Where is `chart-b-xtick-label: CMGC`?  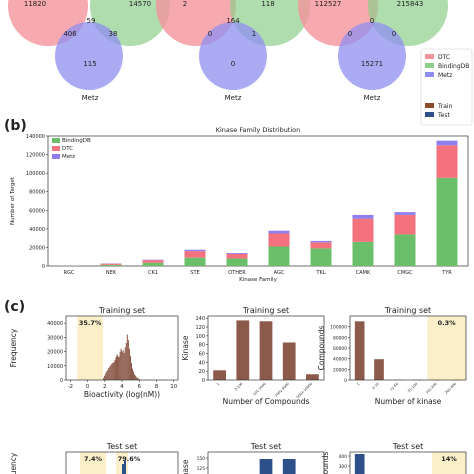
chart-b-xtick-label: CMGC is located at coordinates (405, 273).